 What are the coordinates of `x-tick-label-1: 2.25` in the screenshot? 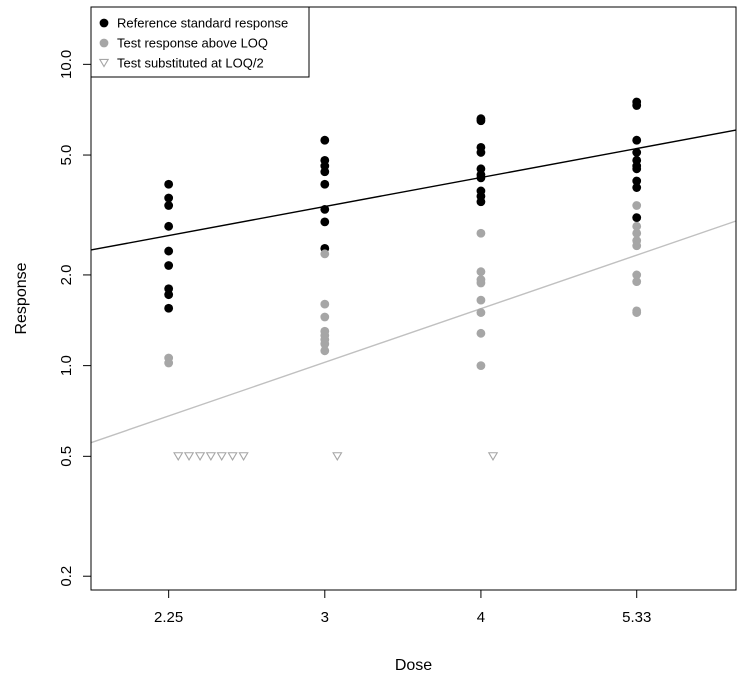 It's located at (168, 617).